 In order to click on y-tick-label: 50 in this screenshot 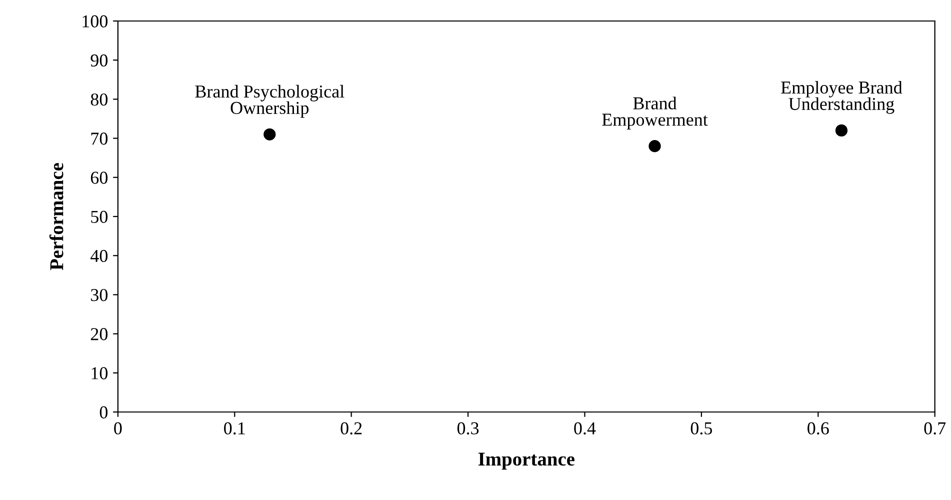, I will do `click(99, 216)`.